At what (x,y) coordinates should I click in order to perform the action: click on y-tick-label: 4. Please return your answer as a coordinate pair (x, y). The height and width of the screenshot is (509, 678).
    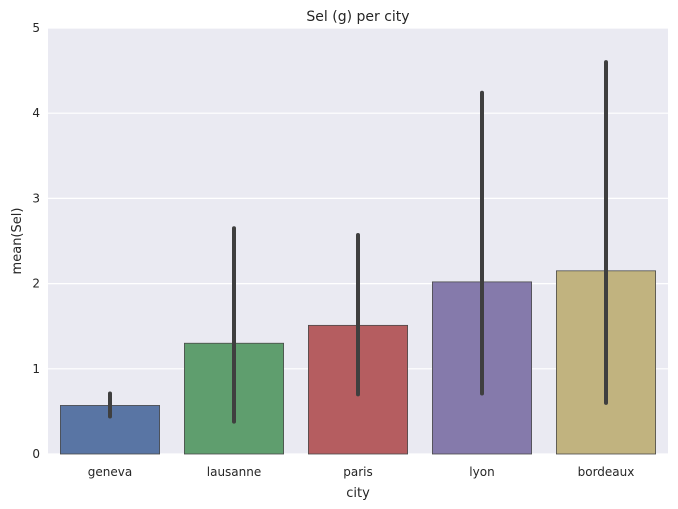
    Looking at the image, I should click on (36, 113).